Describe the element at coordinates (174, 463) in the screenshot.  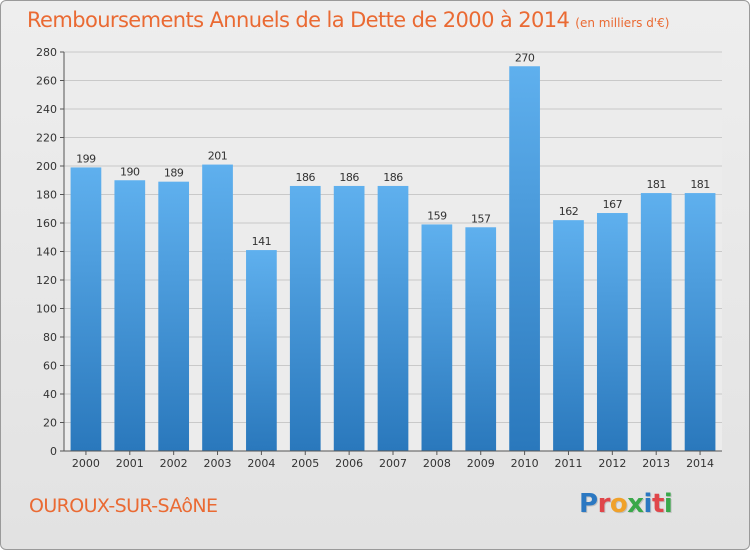
I see `x-tick-label: 2002` at that location.